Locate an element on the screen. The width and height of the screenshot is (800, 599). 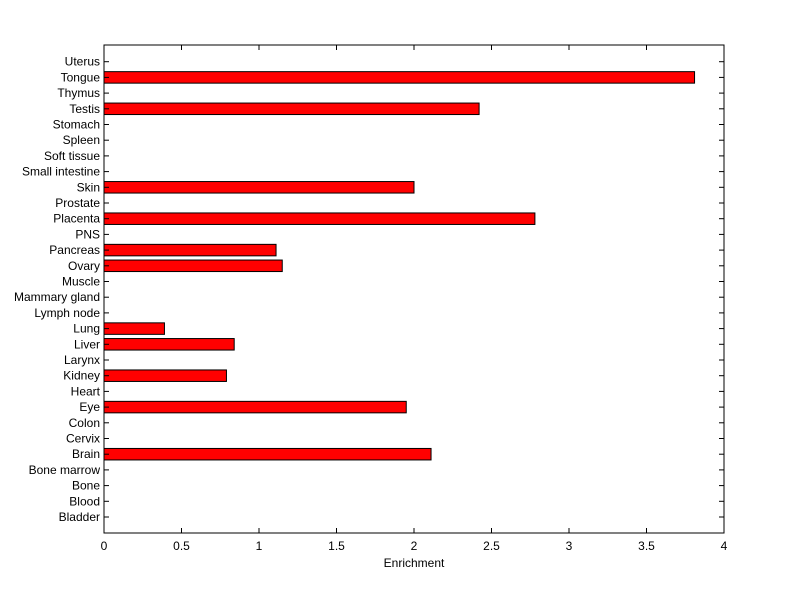
bar-skin is located at coordinates (259, 187).